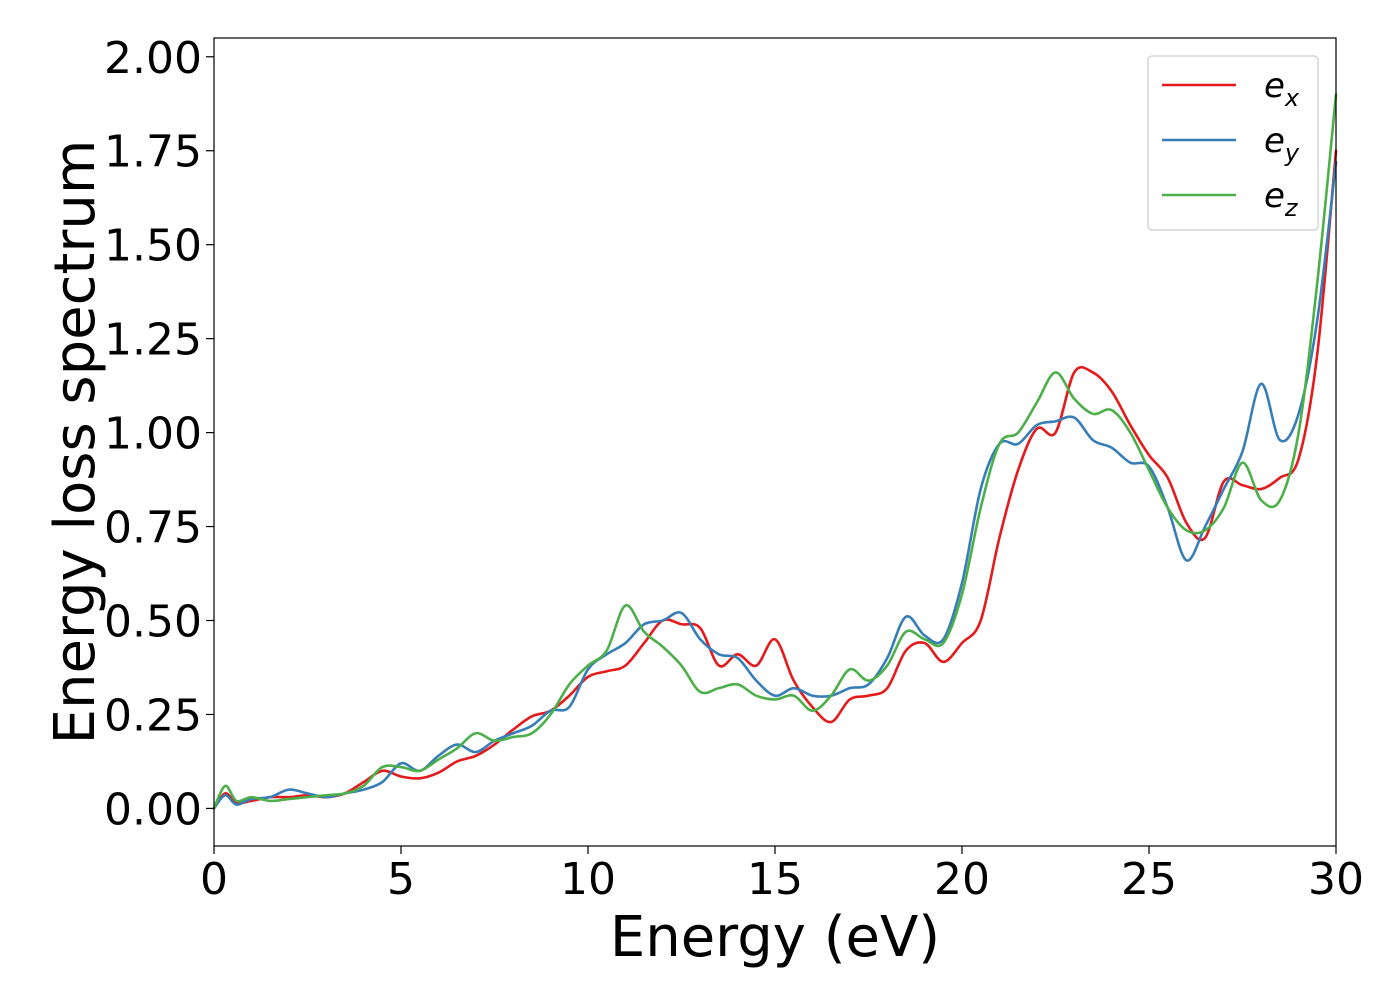 This screenshot has height=1000, width=1400. What do you see at coordinates (1282, 89) in the screenshot?
I see `legend-label-x: ex` at bounding box center [1282, 89].